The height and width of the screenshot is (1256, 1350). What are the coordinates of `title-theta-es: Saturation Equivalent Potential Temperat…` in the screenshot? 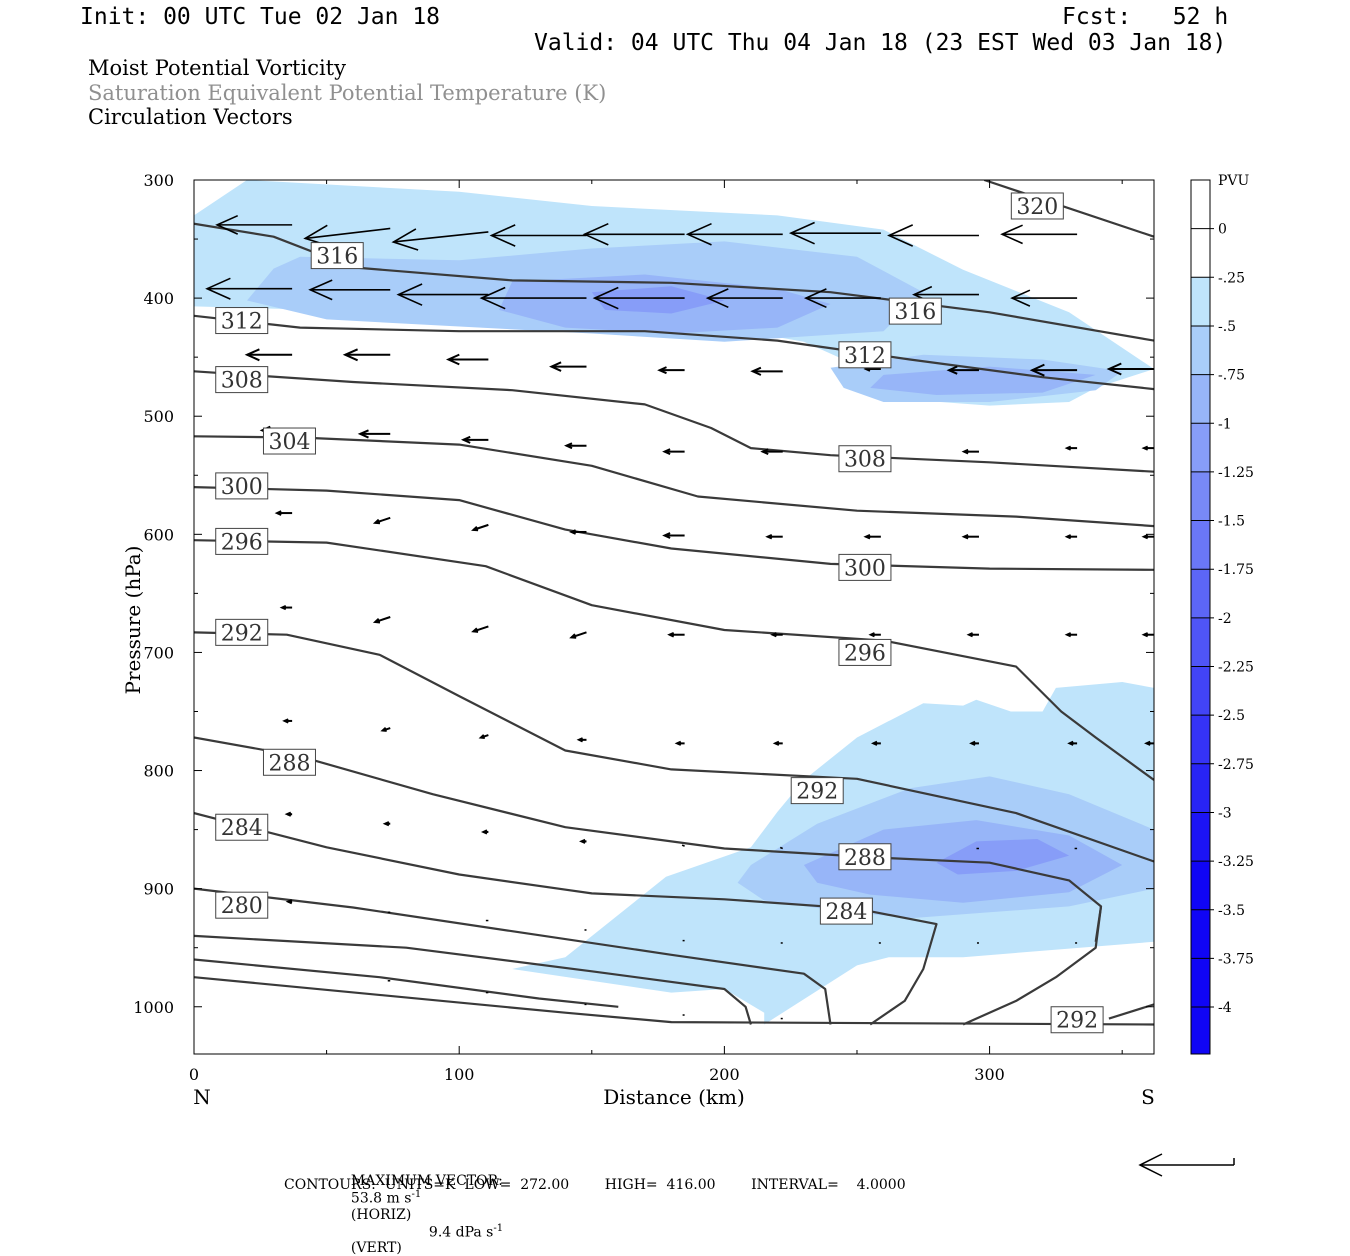 It's located at (347, 93).